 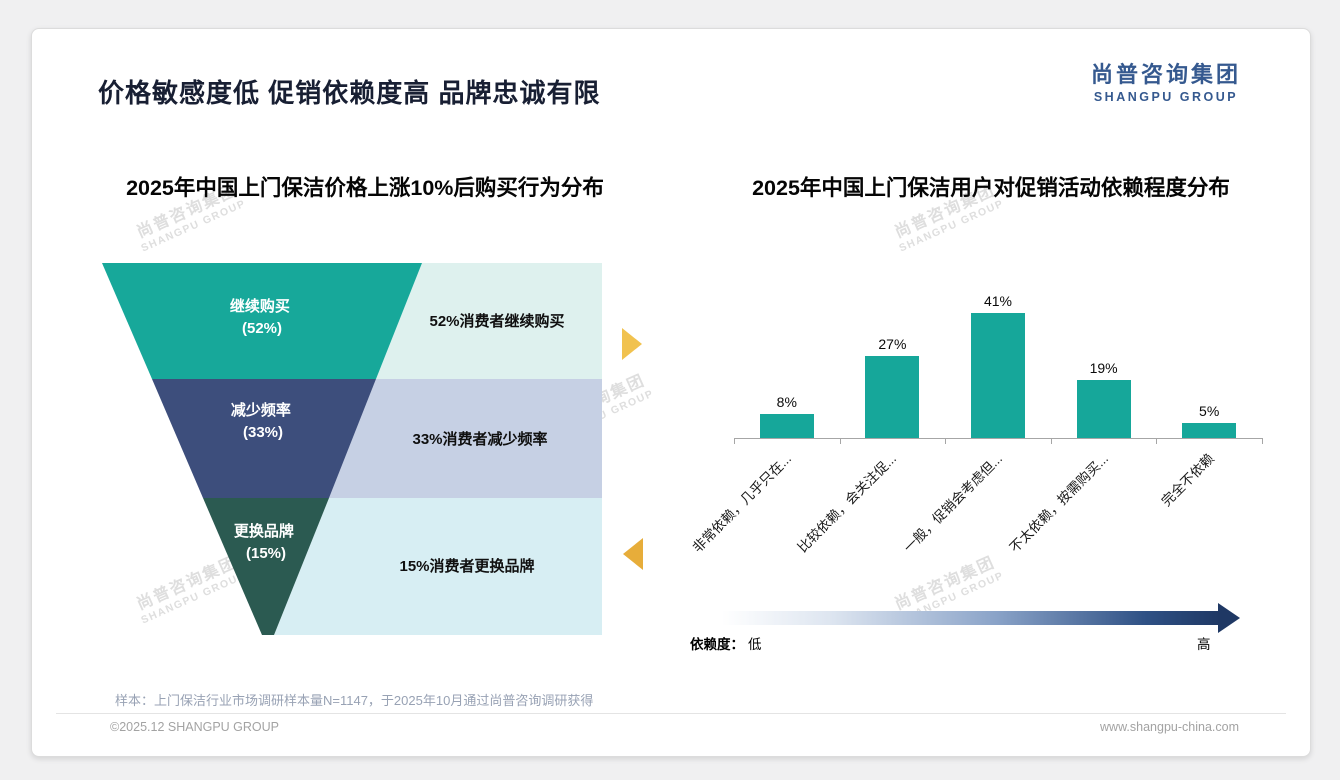 I want to click on company-logo: 尚普咨询集团 SHANGPU GROUP, so click(x=1166, y=80).